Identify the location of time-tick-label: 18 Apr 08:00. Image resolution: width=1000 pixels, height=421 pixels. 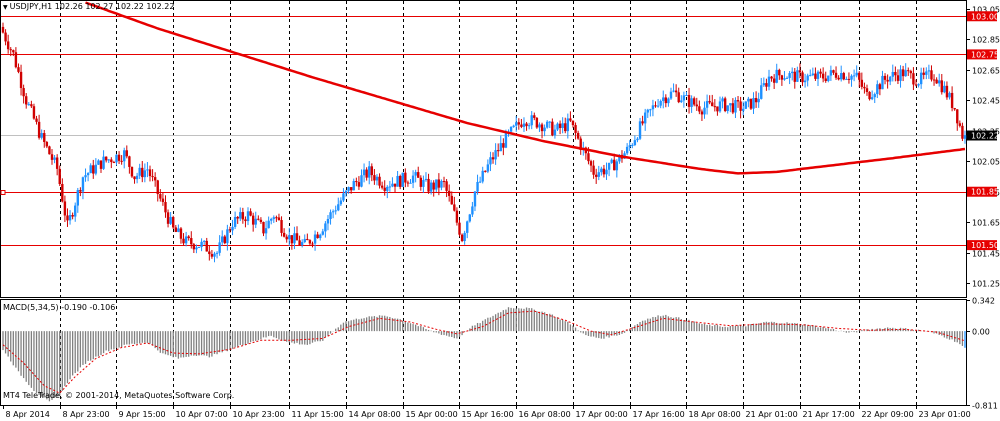
(715, 414).